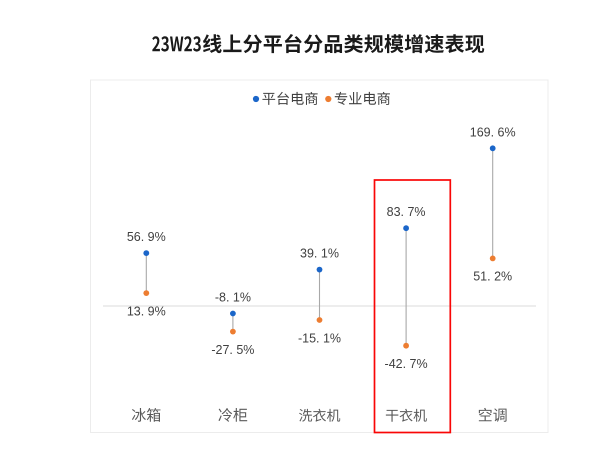 This screenshot has width=600, height=450. What do you see at coordinates (493, 132) in the screenshot?
I see `svg-text: 169. 6%` at bounding box center [493, 132].